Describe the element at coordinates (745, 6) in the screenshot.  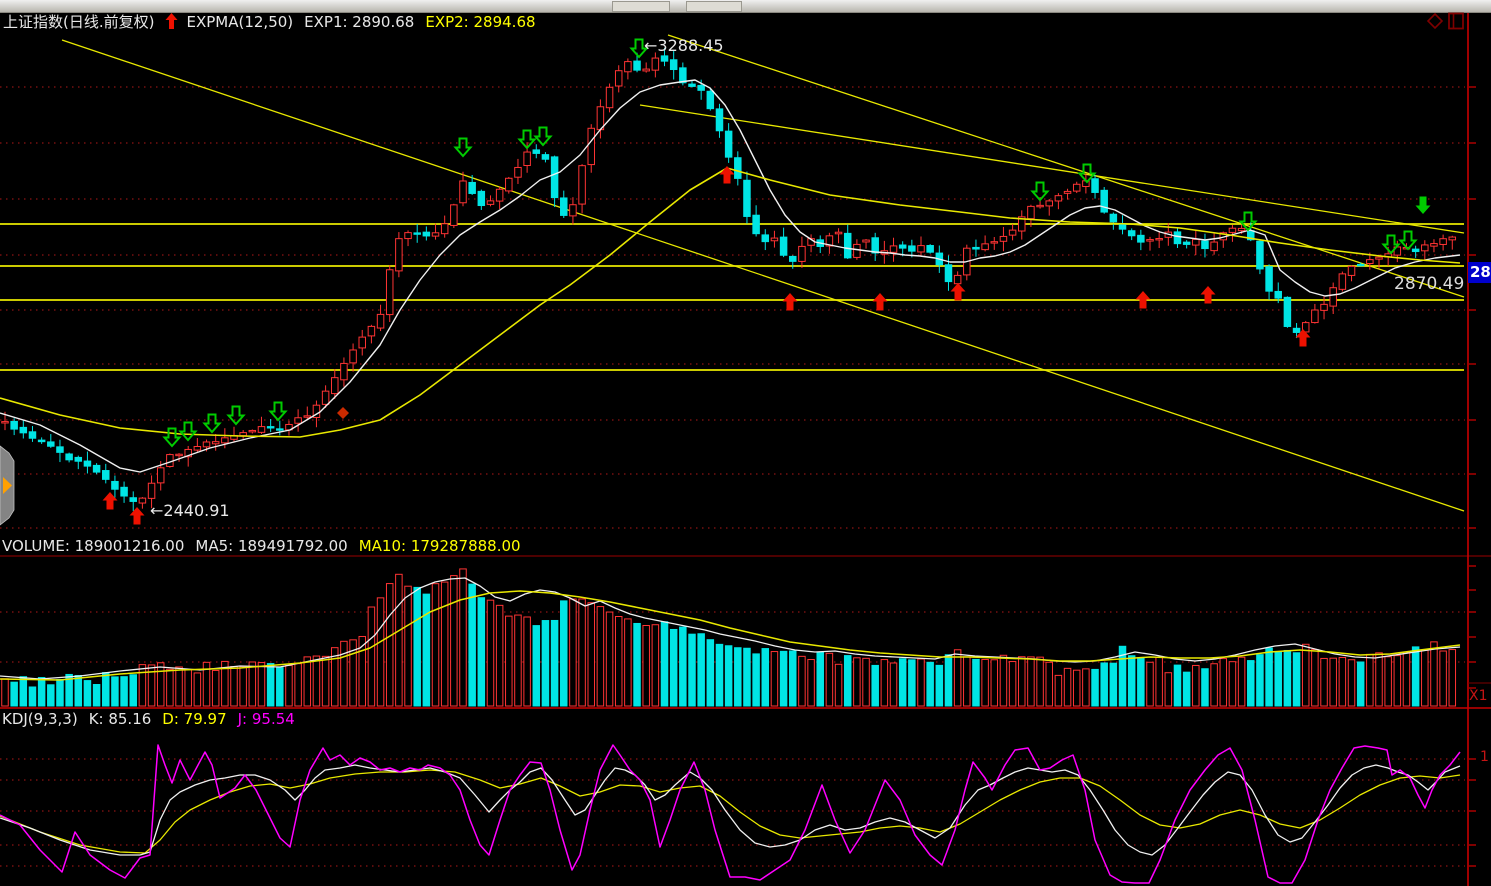
I see `window-titlebar` at that location.